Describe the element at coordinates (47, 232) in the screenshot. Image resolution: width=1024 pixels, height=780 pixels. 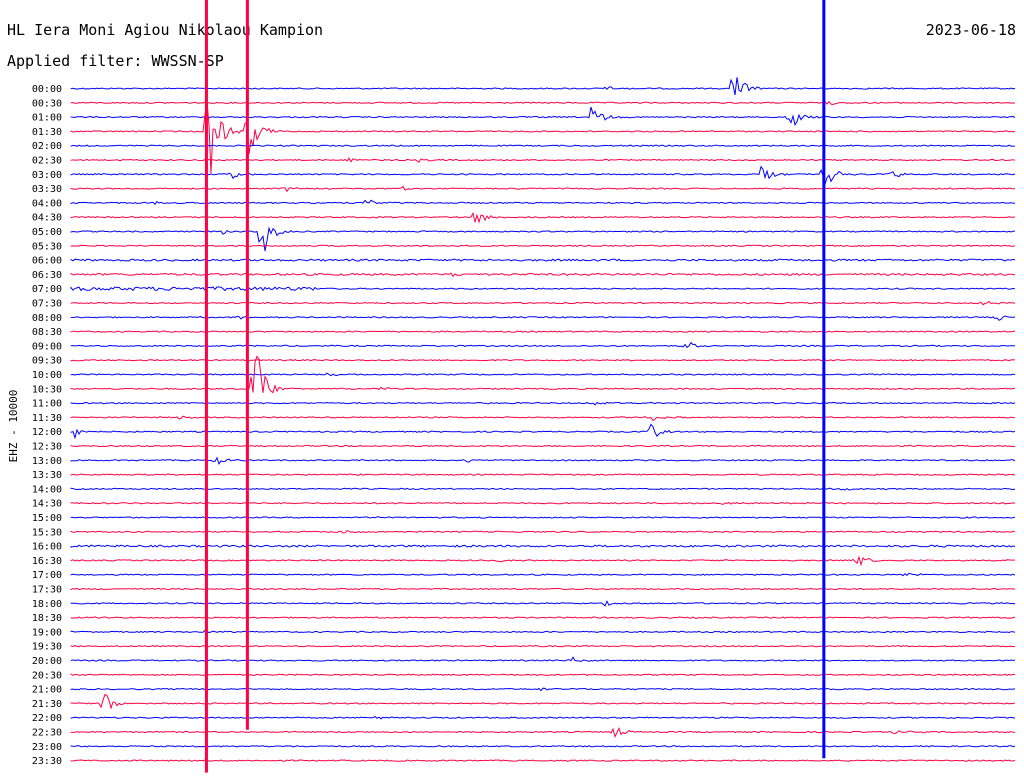
I see `row-time-label: 05:00` at that location.